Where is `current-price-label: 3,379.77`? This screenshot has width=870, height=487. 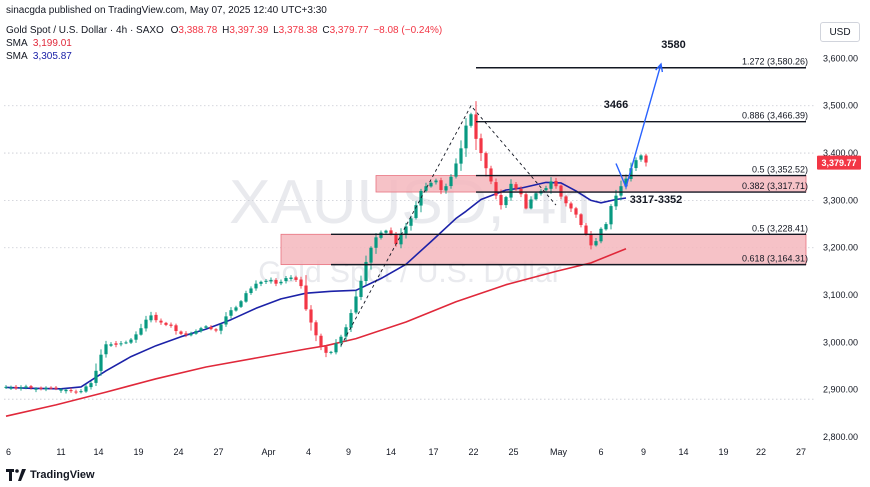
current-price-label: 3,379.77 is located at coordinates (838, 163).